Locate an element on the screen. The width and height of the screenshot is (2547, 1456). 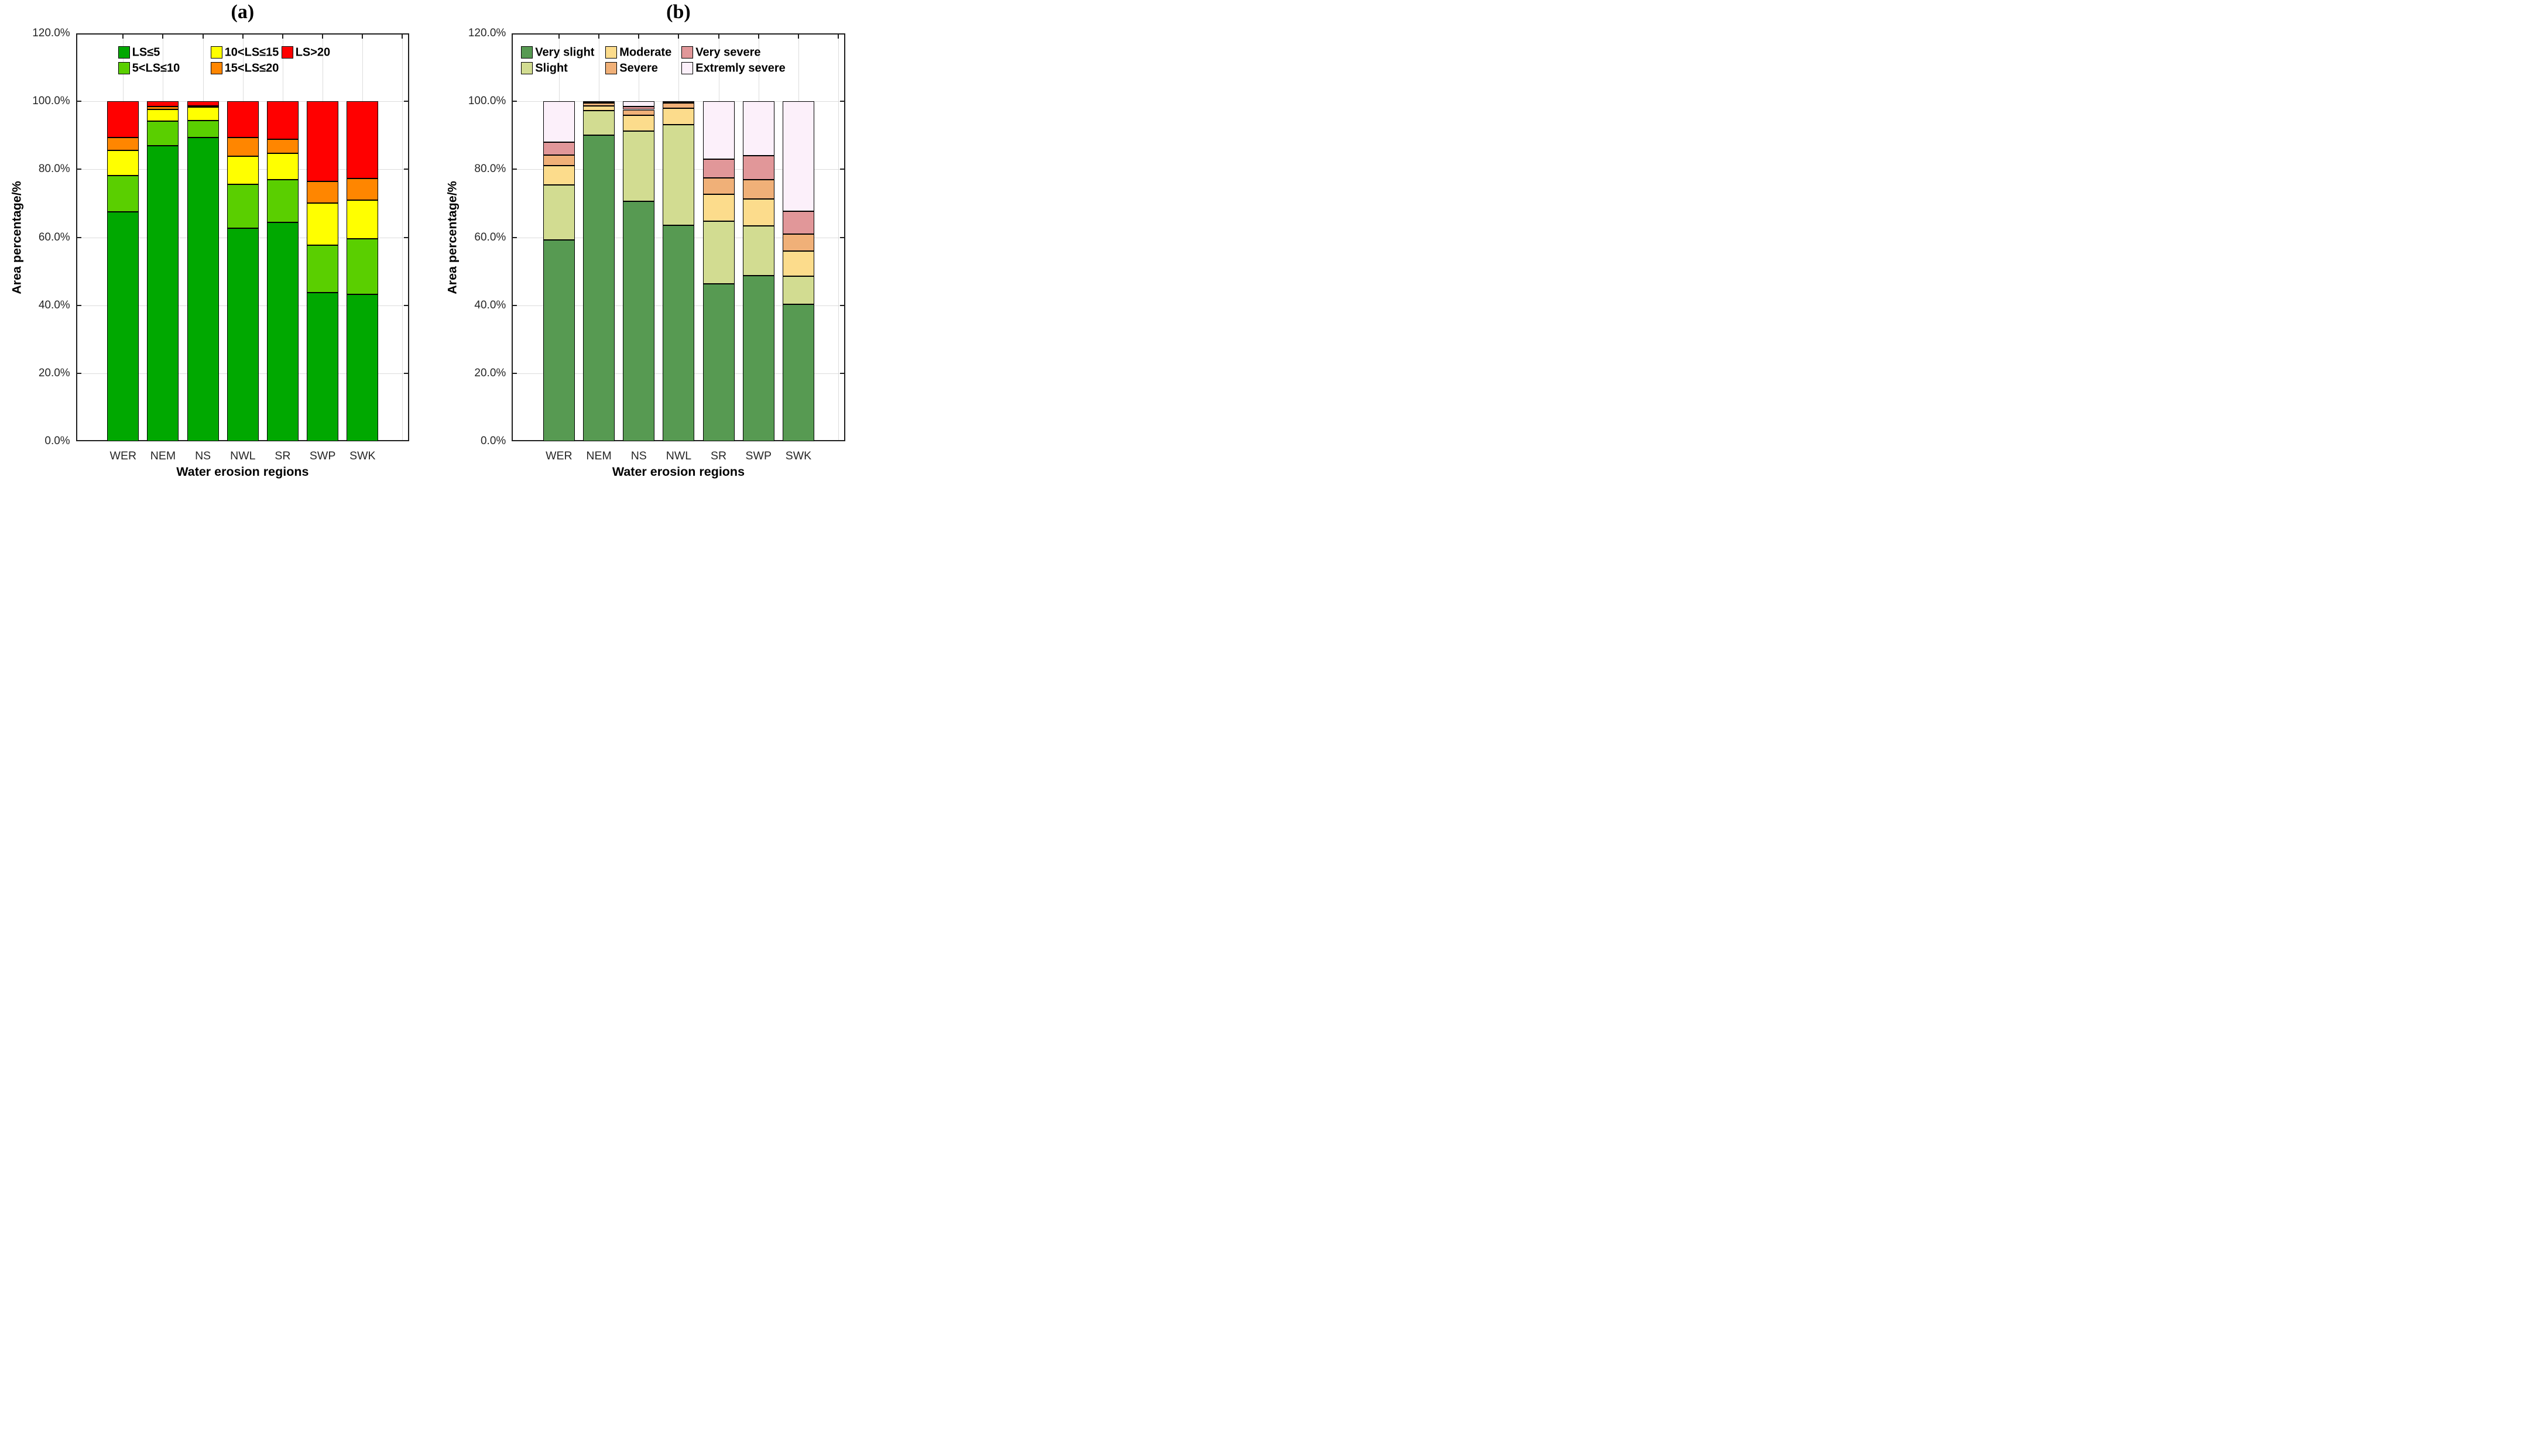
legend-label-5-ls-10: 5<LS≤10 is located at coordinates (156, 68).